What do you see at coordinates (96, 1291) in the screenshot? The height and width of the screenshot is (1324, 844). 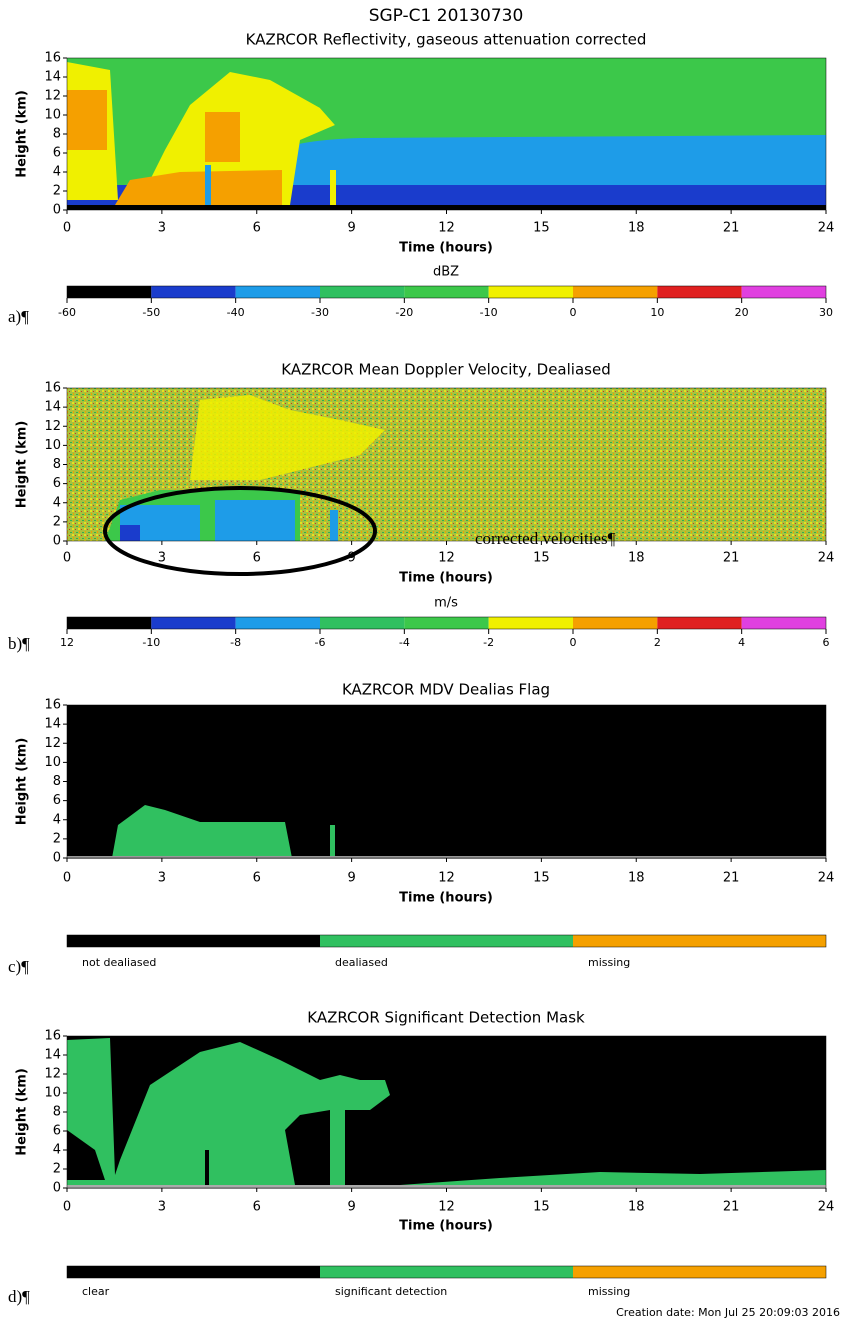 I see `colorbar-category-label: clear` at bounding box center [96, 1291].